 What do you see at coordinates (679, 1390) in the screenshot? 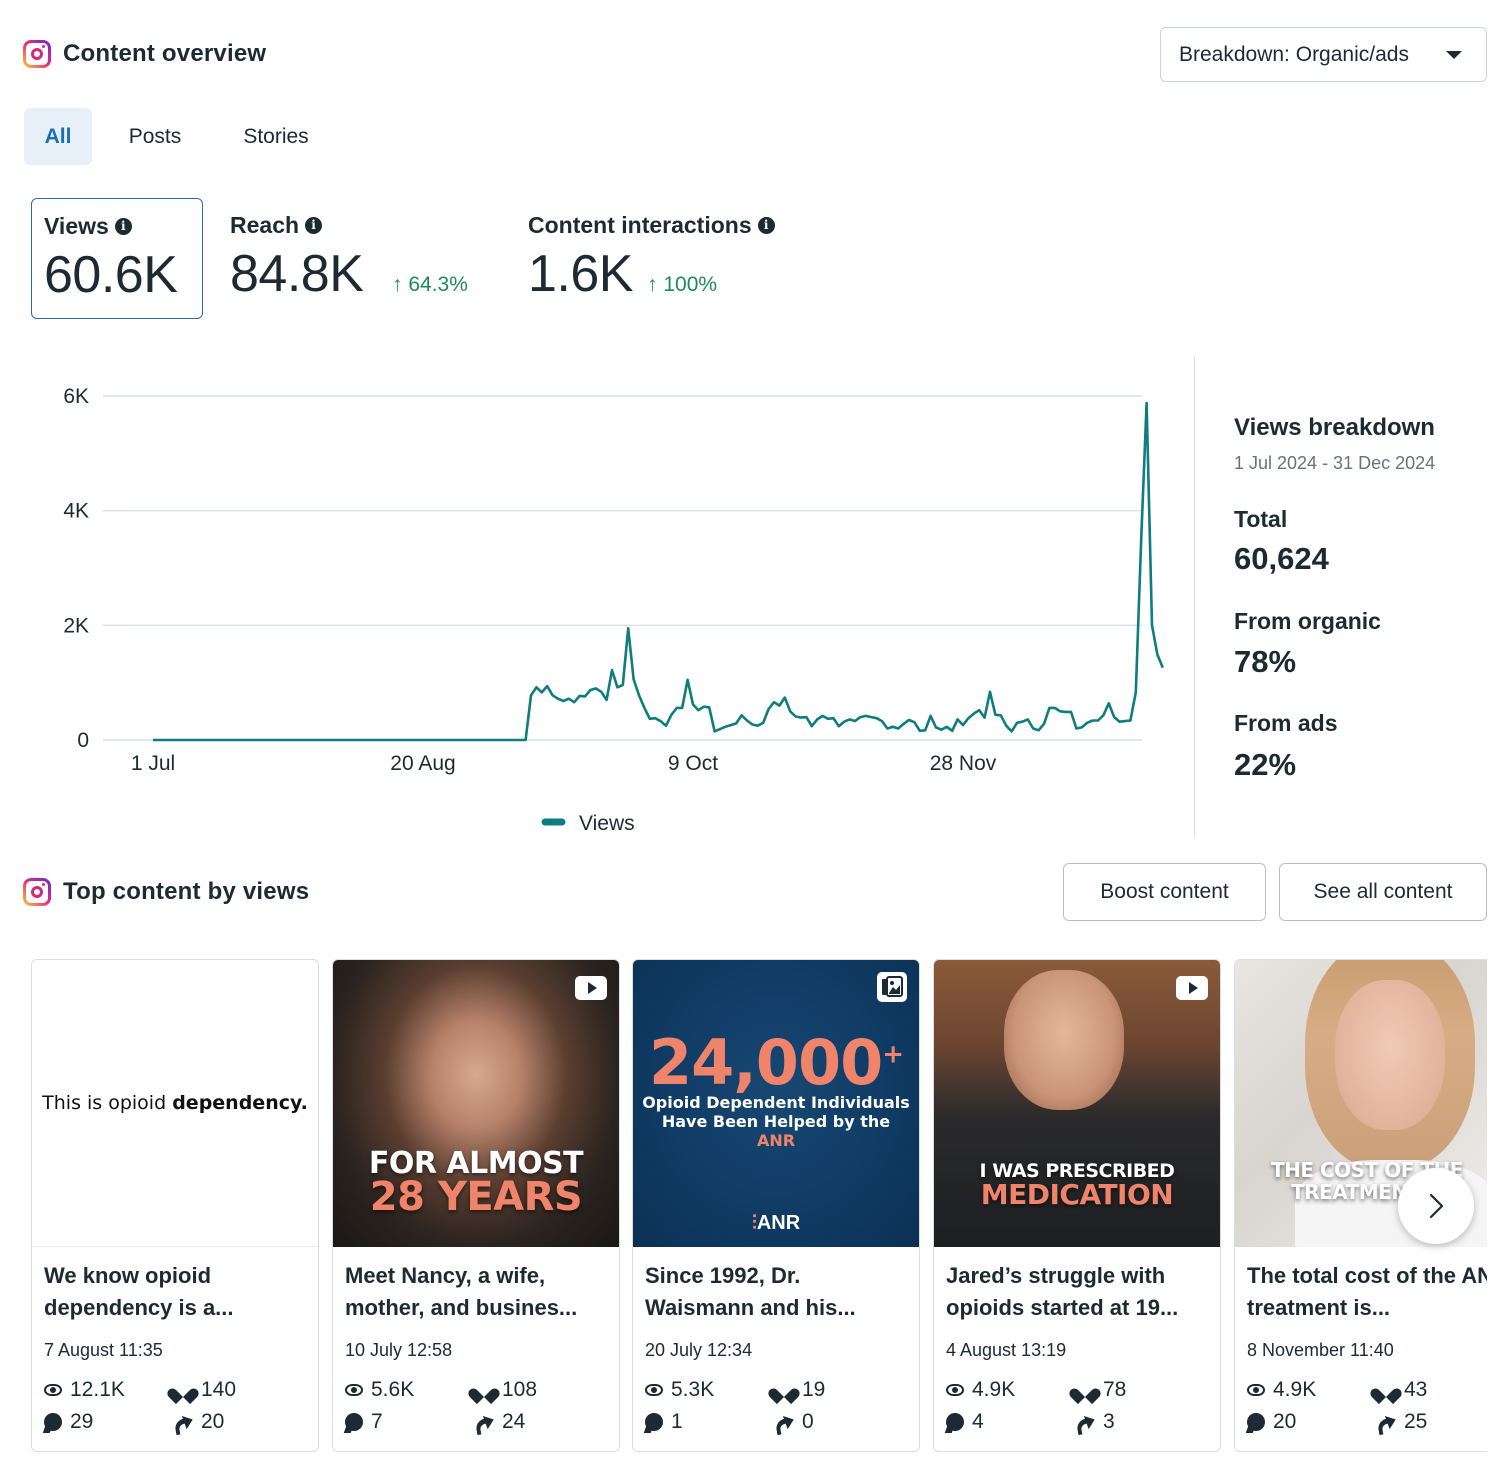
I see `views-stat: 5.3K` at bounding box center [679, 1390].